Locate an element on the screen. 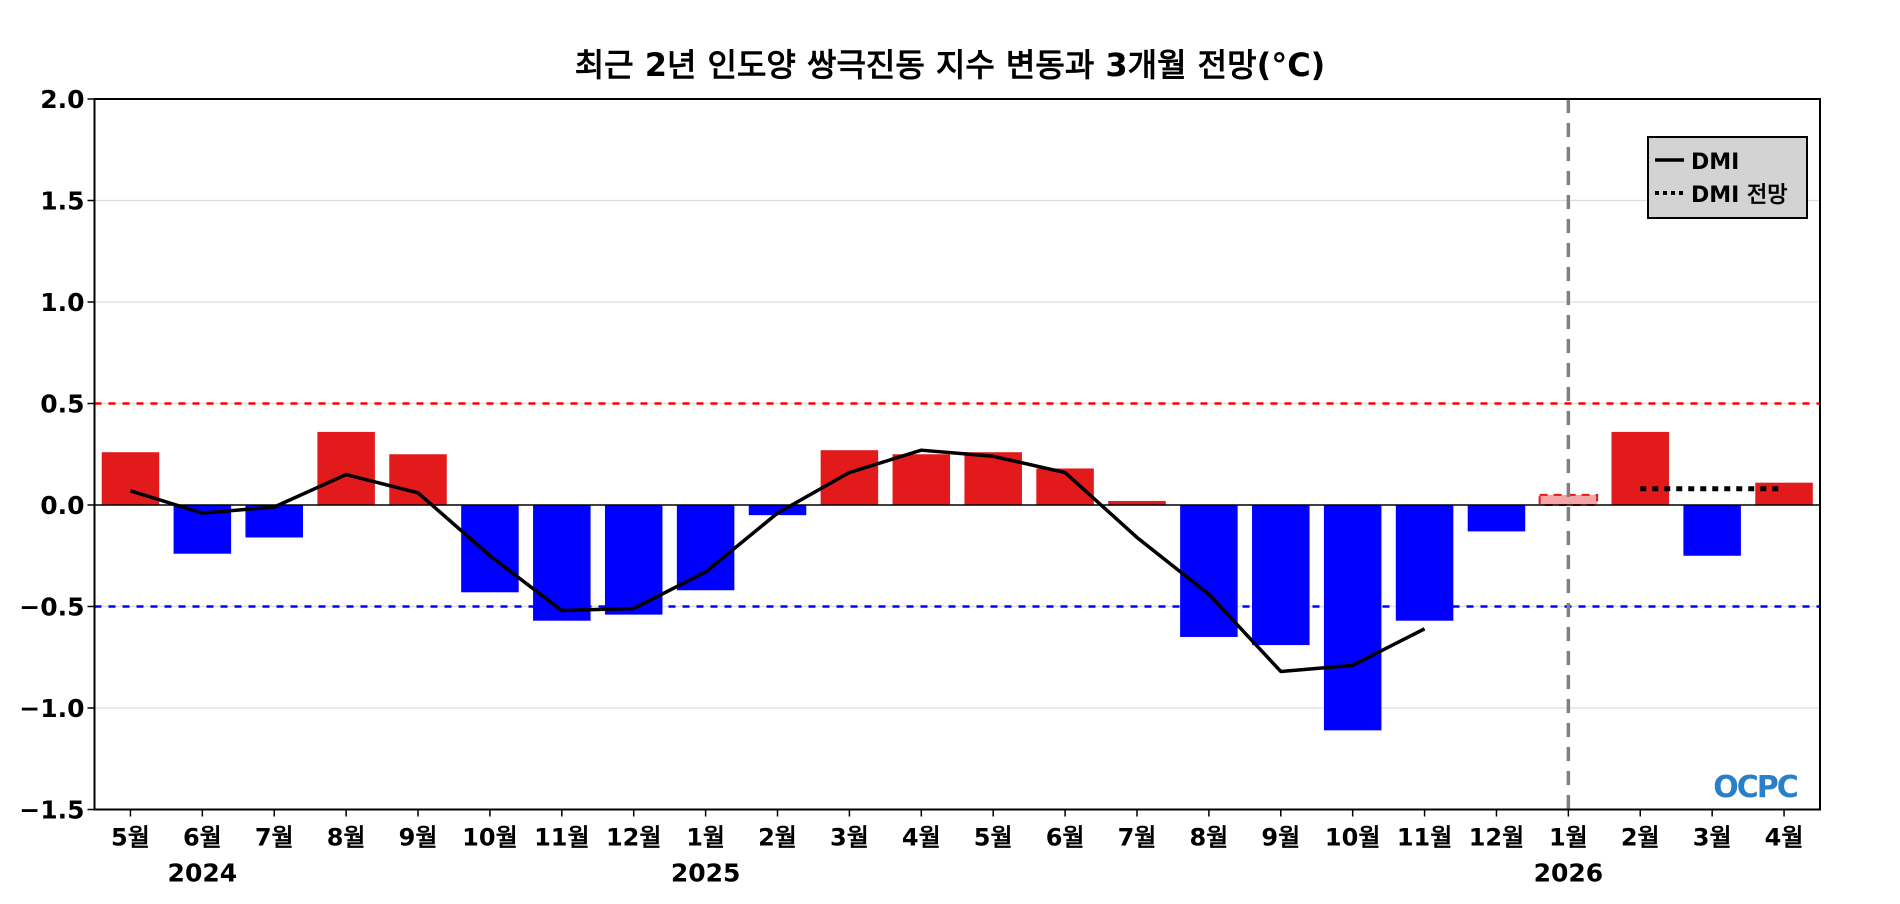 Image resolution: width=1900 pixels, height=904 pixels. logo-text: OCPC is located at coordinates (1755, 787).